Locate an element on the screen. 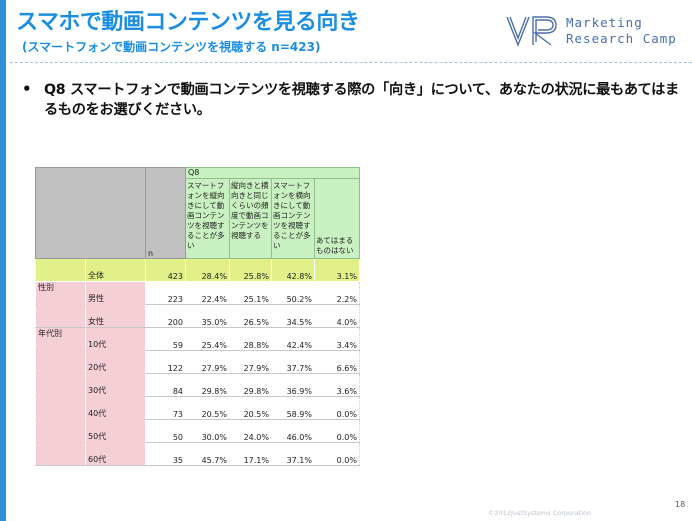  row-n: 59 is located at coordinates (165, 339).